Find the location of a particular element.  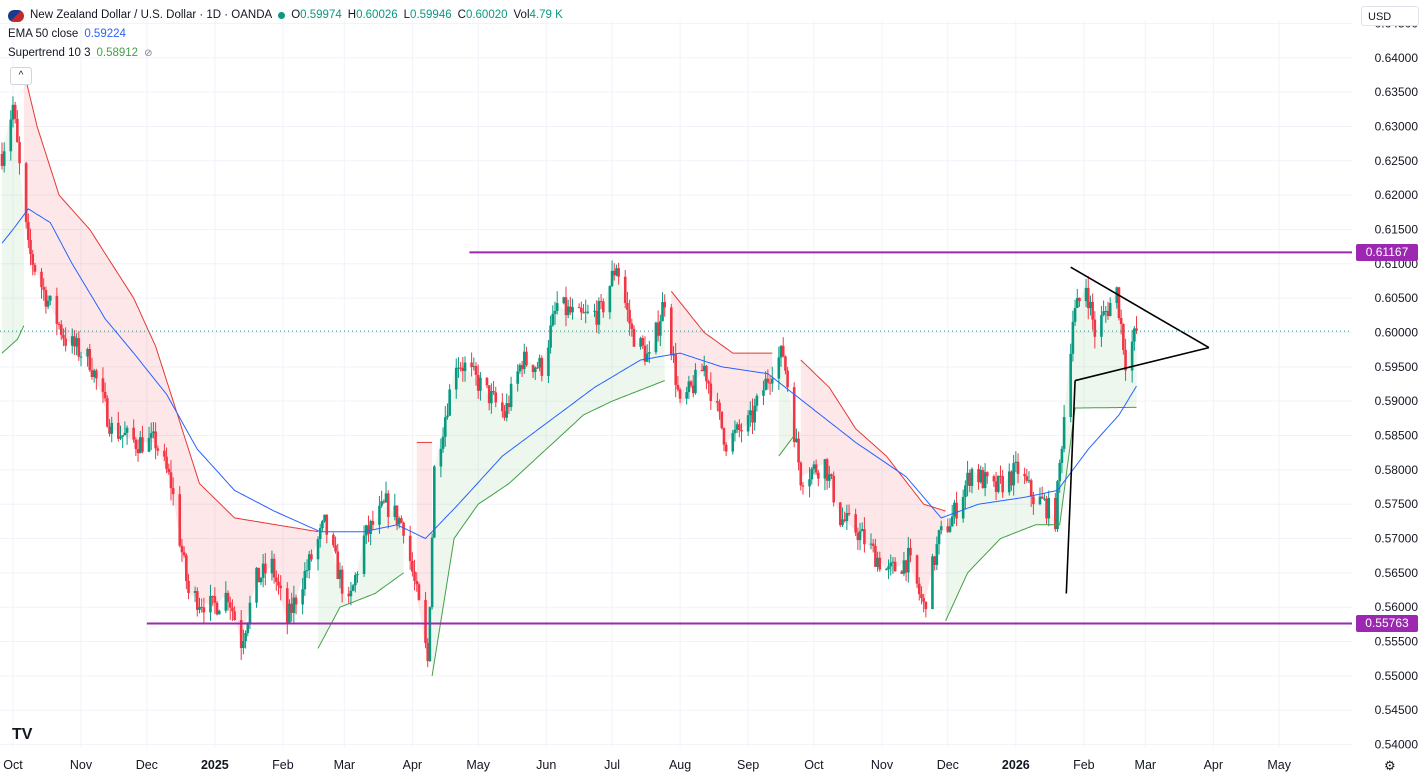

y-tick-label: 0.64000 is located at coordinates (1397, 58).